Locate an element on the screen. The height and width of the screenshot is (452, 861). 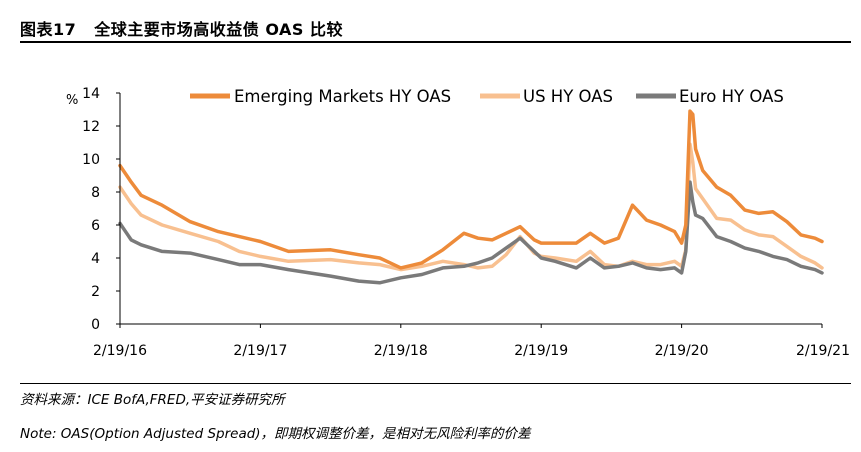
x-tick-label: 2/19/20 is located at coordinates (682, 351).